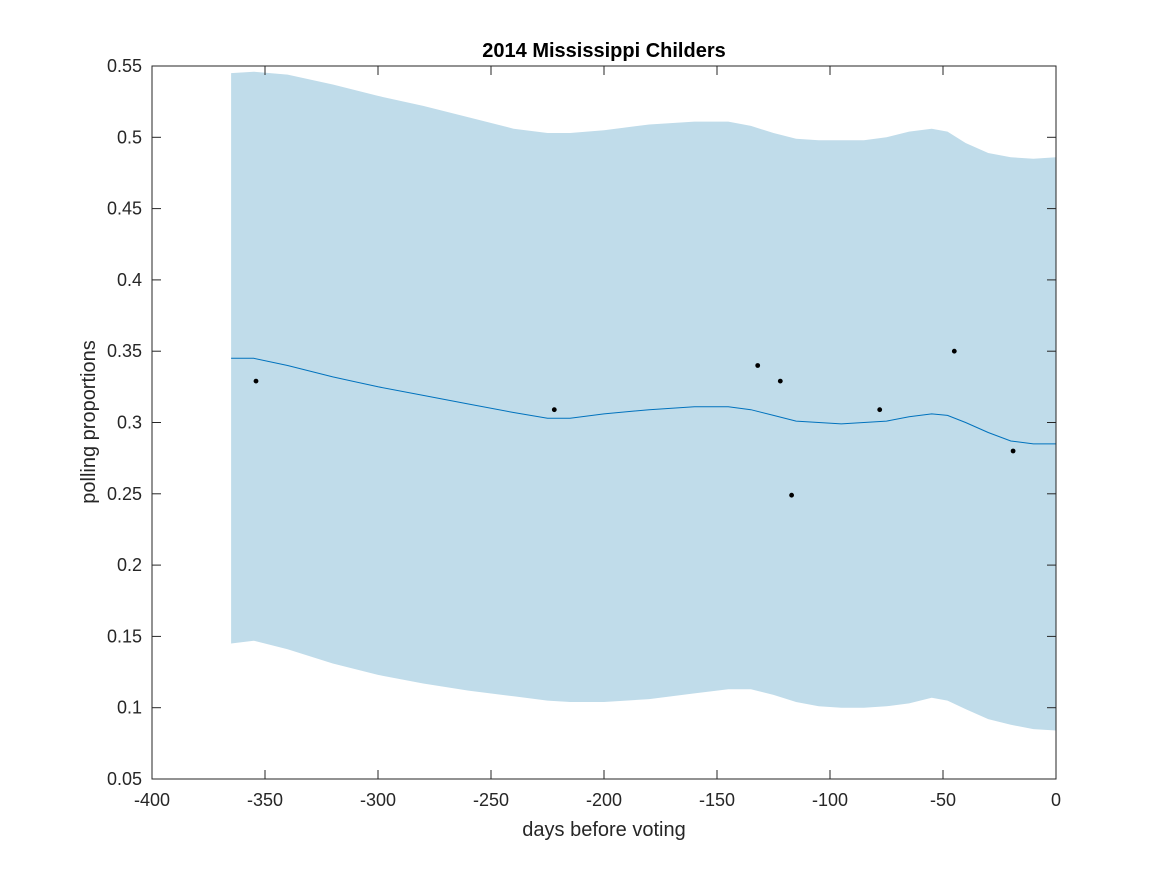 The width and height of the screenshot is (1167, 875). What do you see at coordinates (124, 351) in the screenshot?
I see `y-tick-label: 0.35` at bounding box center [124, 351].